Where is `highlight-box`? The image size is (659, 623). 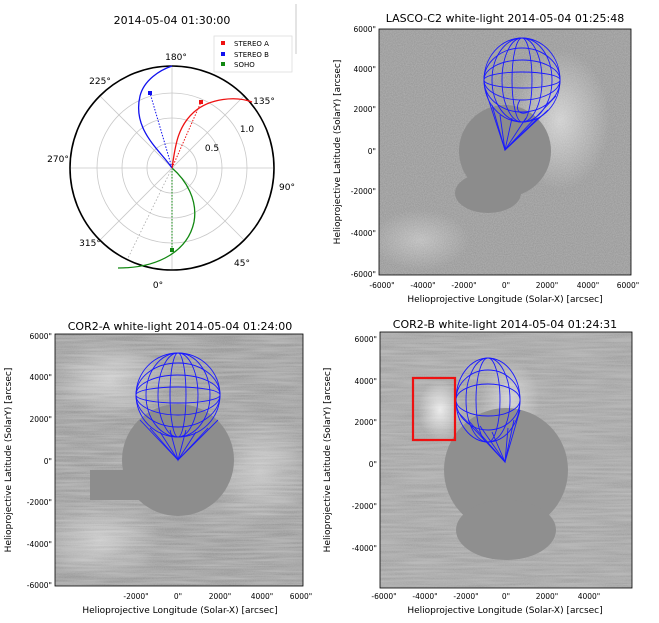
highlight-box is located at coordinates (434, 409).